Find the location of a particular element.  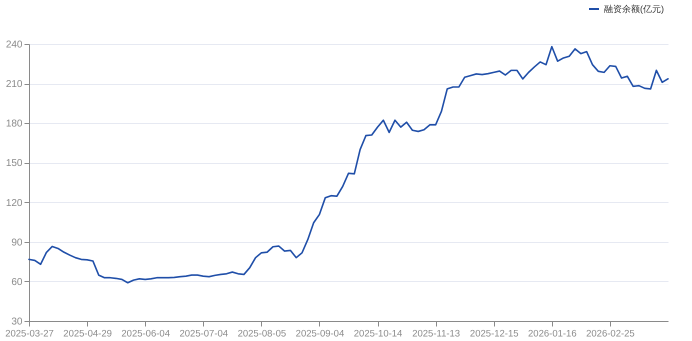

y-tick-label: 240 is located at coordinates (14, 45).